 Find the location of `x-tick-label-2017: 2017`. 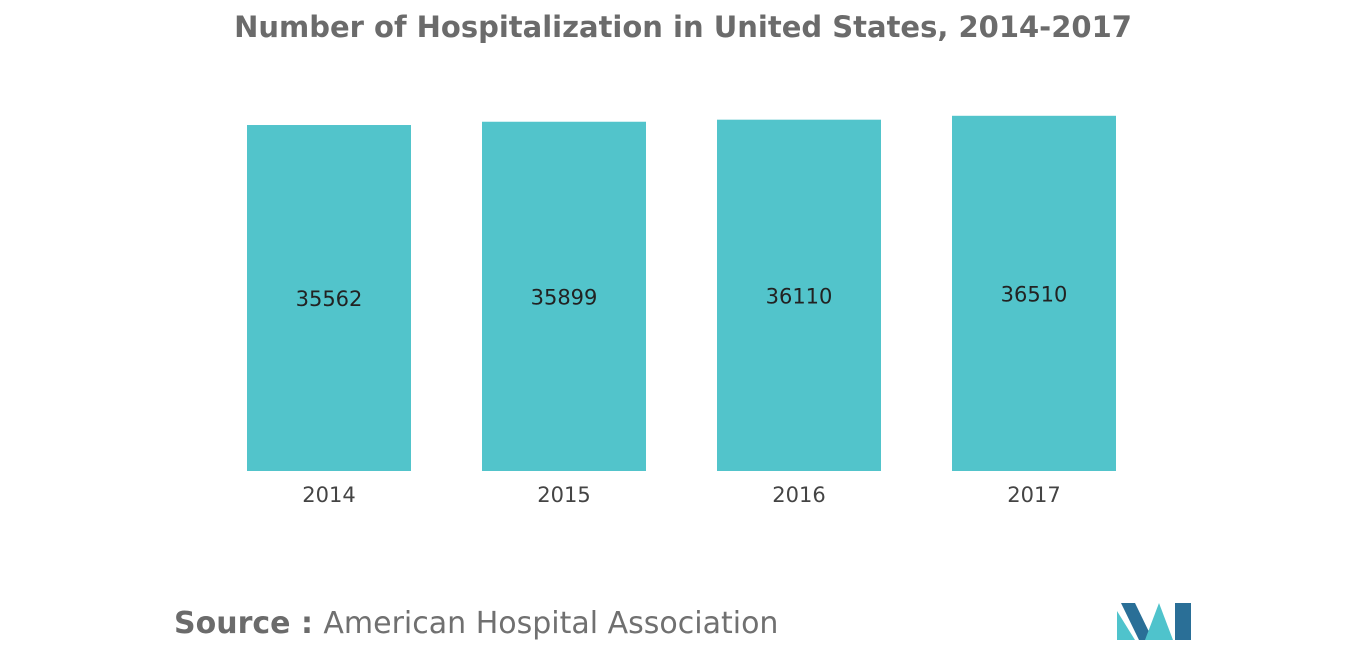

x-tick-label-2017: 2017 is located at coordinates (1033, 495).